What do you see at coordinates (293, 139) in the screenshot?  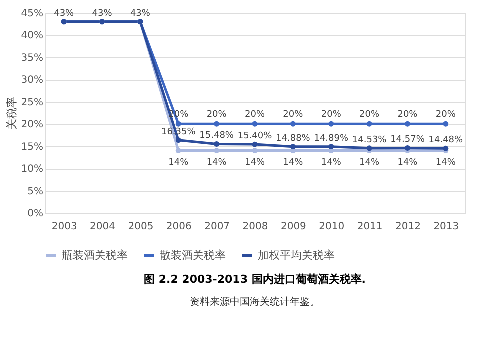 I see `data-label: 14.88%` at bounding box center [293, 139].